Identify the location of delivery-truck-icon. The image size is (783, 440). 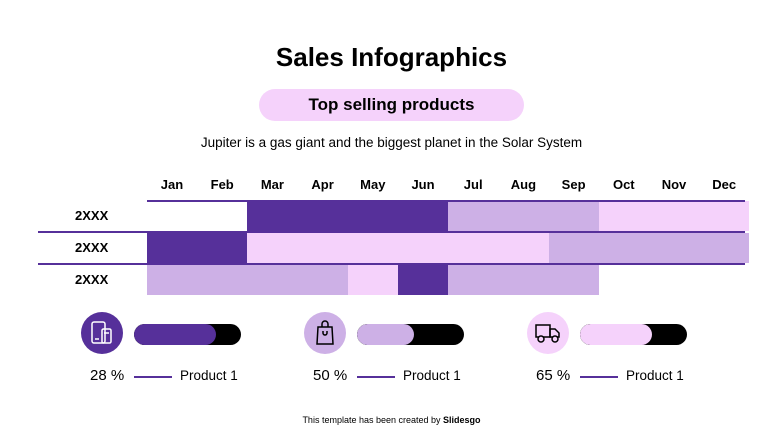
(548, 333).